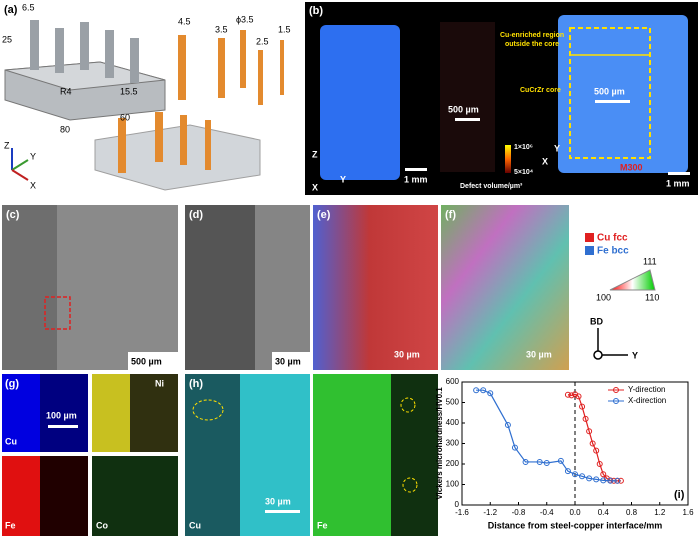 This screenshot has height=545, width=700. What do you see at coordinates (196, 215) in the screenshot?
I see `panel-label: (d)` at bounding box center [196, 215].